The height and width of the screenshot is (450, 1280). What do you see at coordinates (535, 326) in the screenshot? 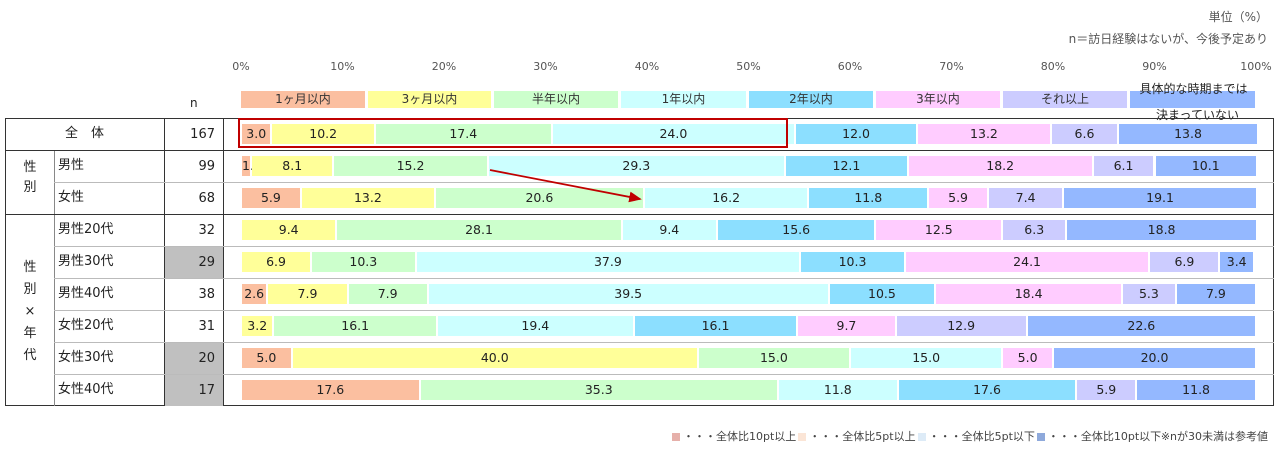
I see `bar-segment: 19.4` at bounding box center [535, 326].